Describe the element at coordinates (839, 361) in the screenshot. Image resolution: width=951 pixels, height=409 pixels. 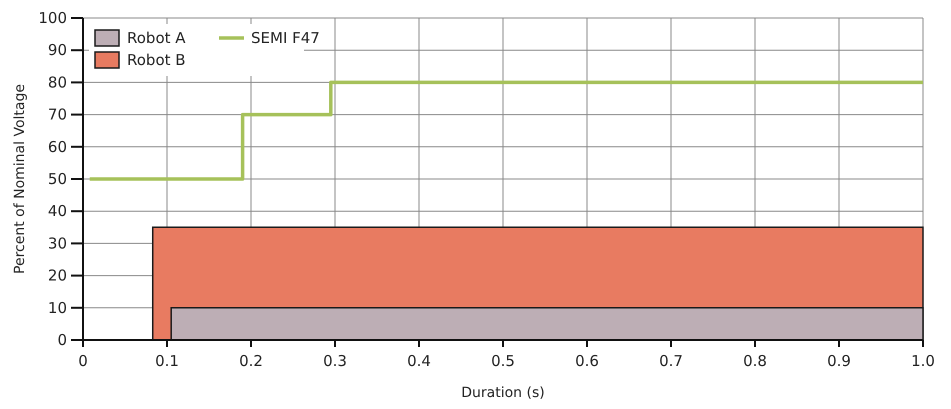
I see `x-tick-label: 0.9` at that location.